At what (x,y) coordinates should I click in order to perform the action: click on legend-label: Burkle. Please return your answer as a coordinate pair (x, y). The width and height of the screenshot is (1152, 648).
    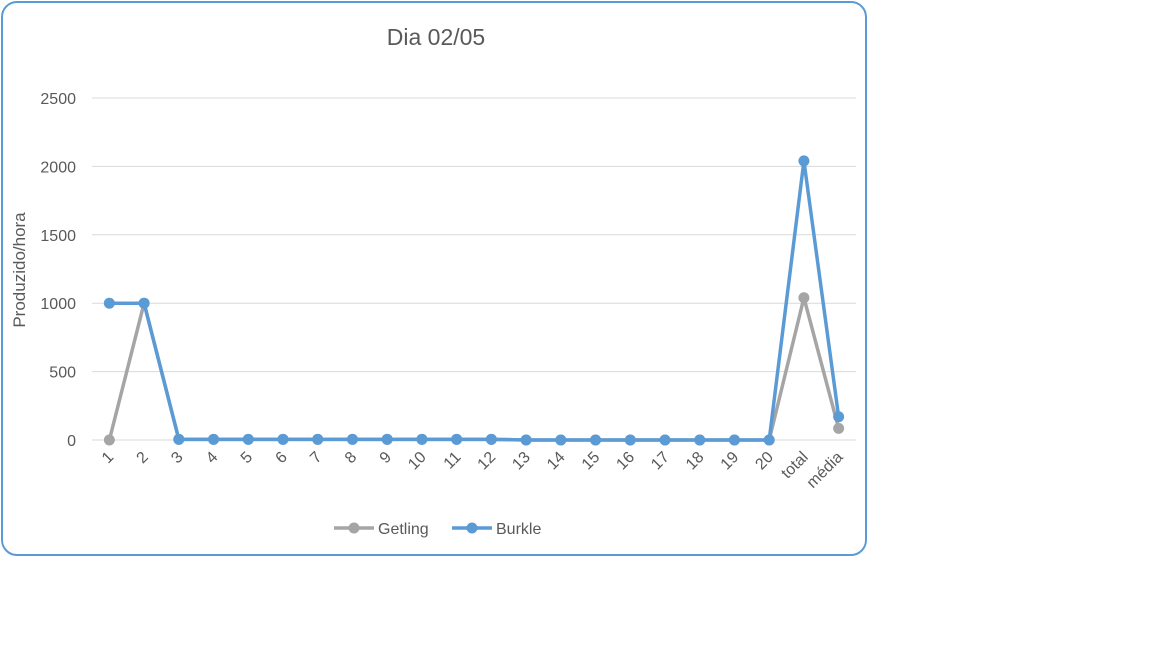
    Looking at the image, I should click on (518, 529).